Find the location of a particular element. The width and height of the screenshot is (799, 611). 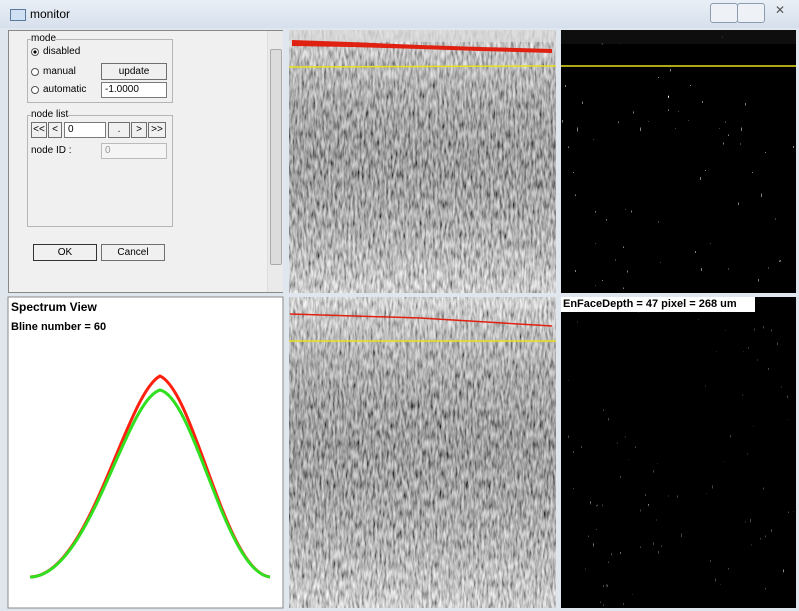

scroll-thumb is located at coordinates (276, 157).